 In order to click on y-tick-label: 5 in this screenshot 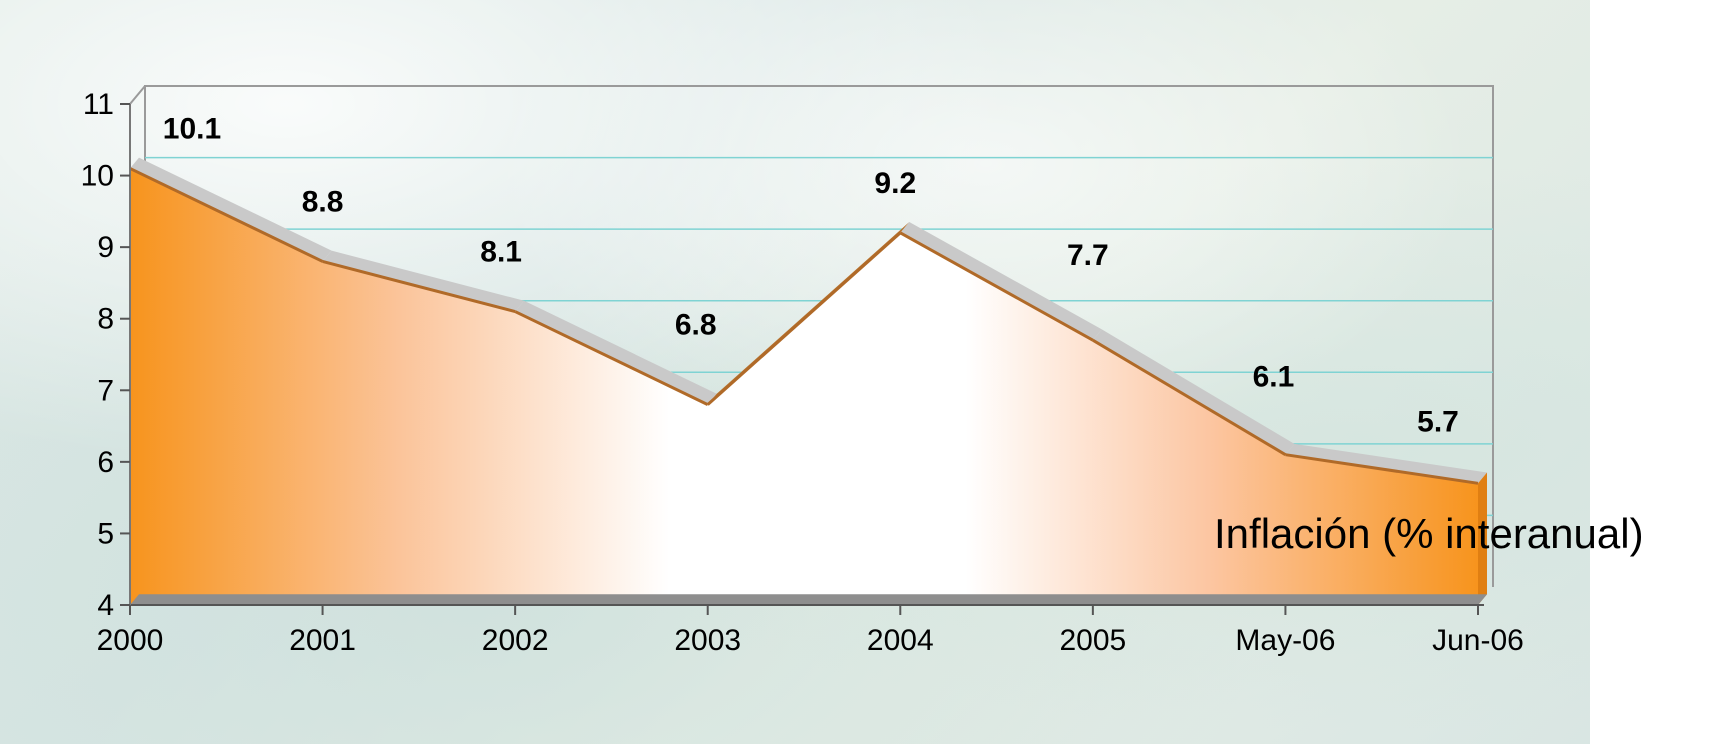, I will do `click(105, 533)`.